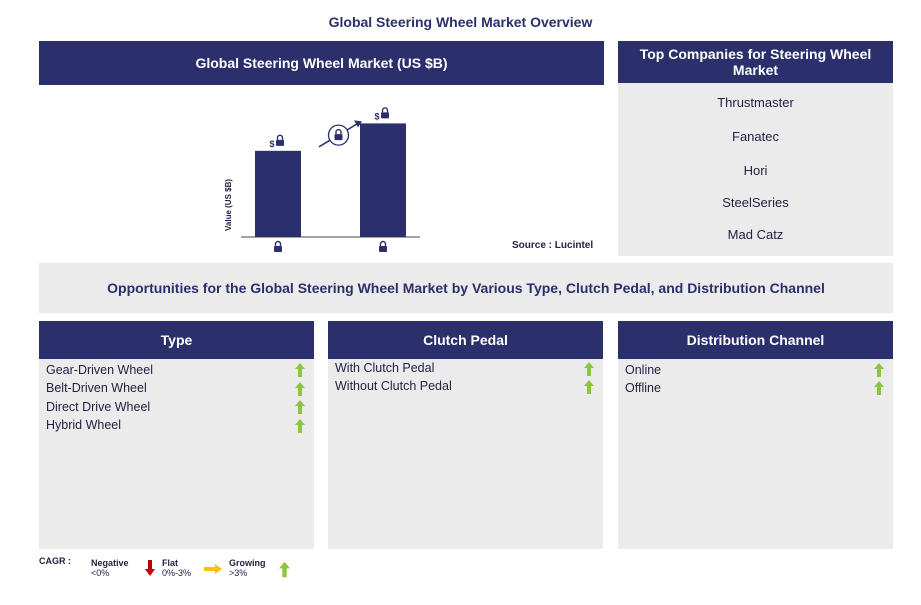  What do you see at coordinates (755, 62) in the screenshot?
I see `companies-header: Top Companies for Steering Wheel Market` at bounding box center [755, 62].